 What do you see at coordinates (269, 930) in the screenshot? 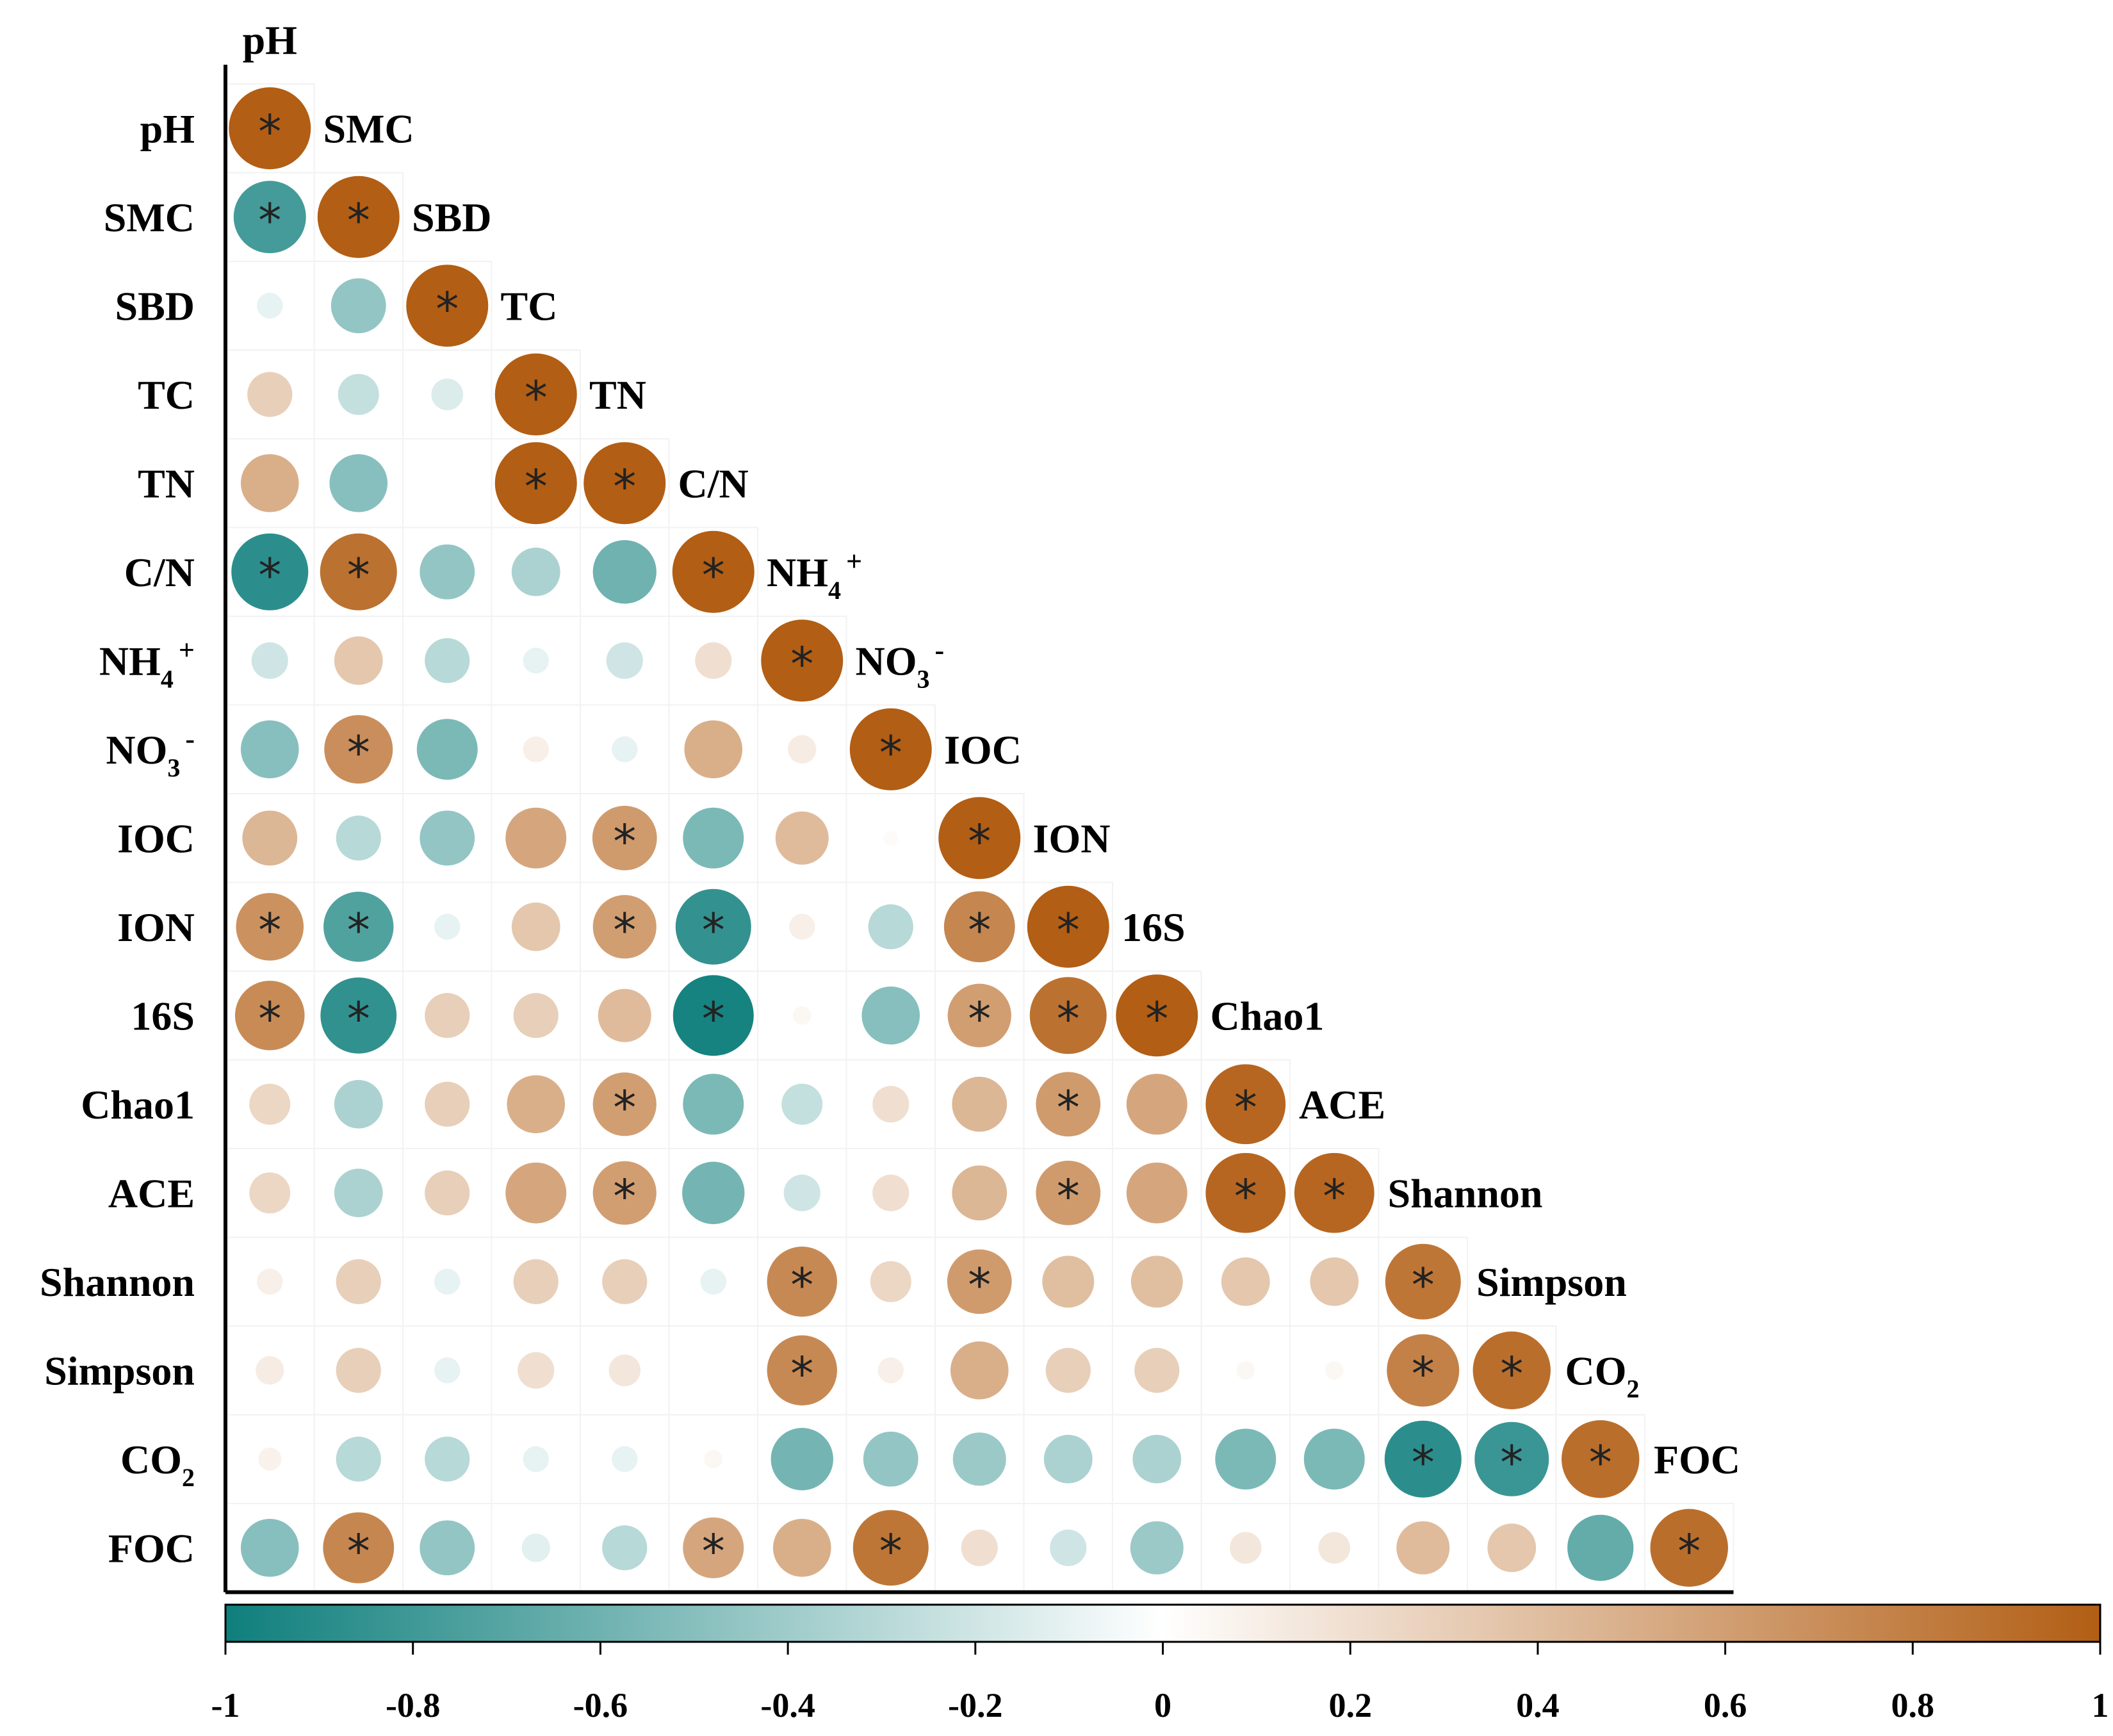
I see `significance-marker-9-0: *` at bounding box center [269, 930].